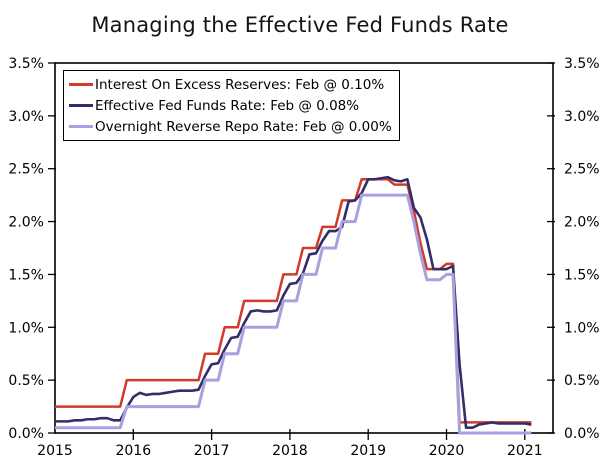 The image size is (600, 461). Describe the element at coordinates (582, 223) in the screenshot. I see `y-axis-tick-label-right: 2.0%` at that location.